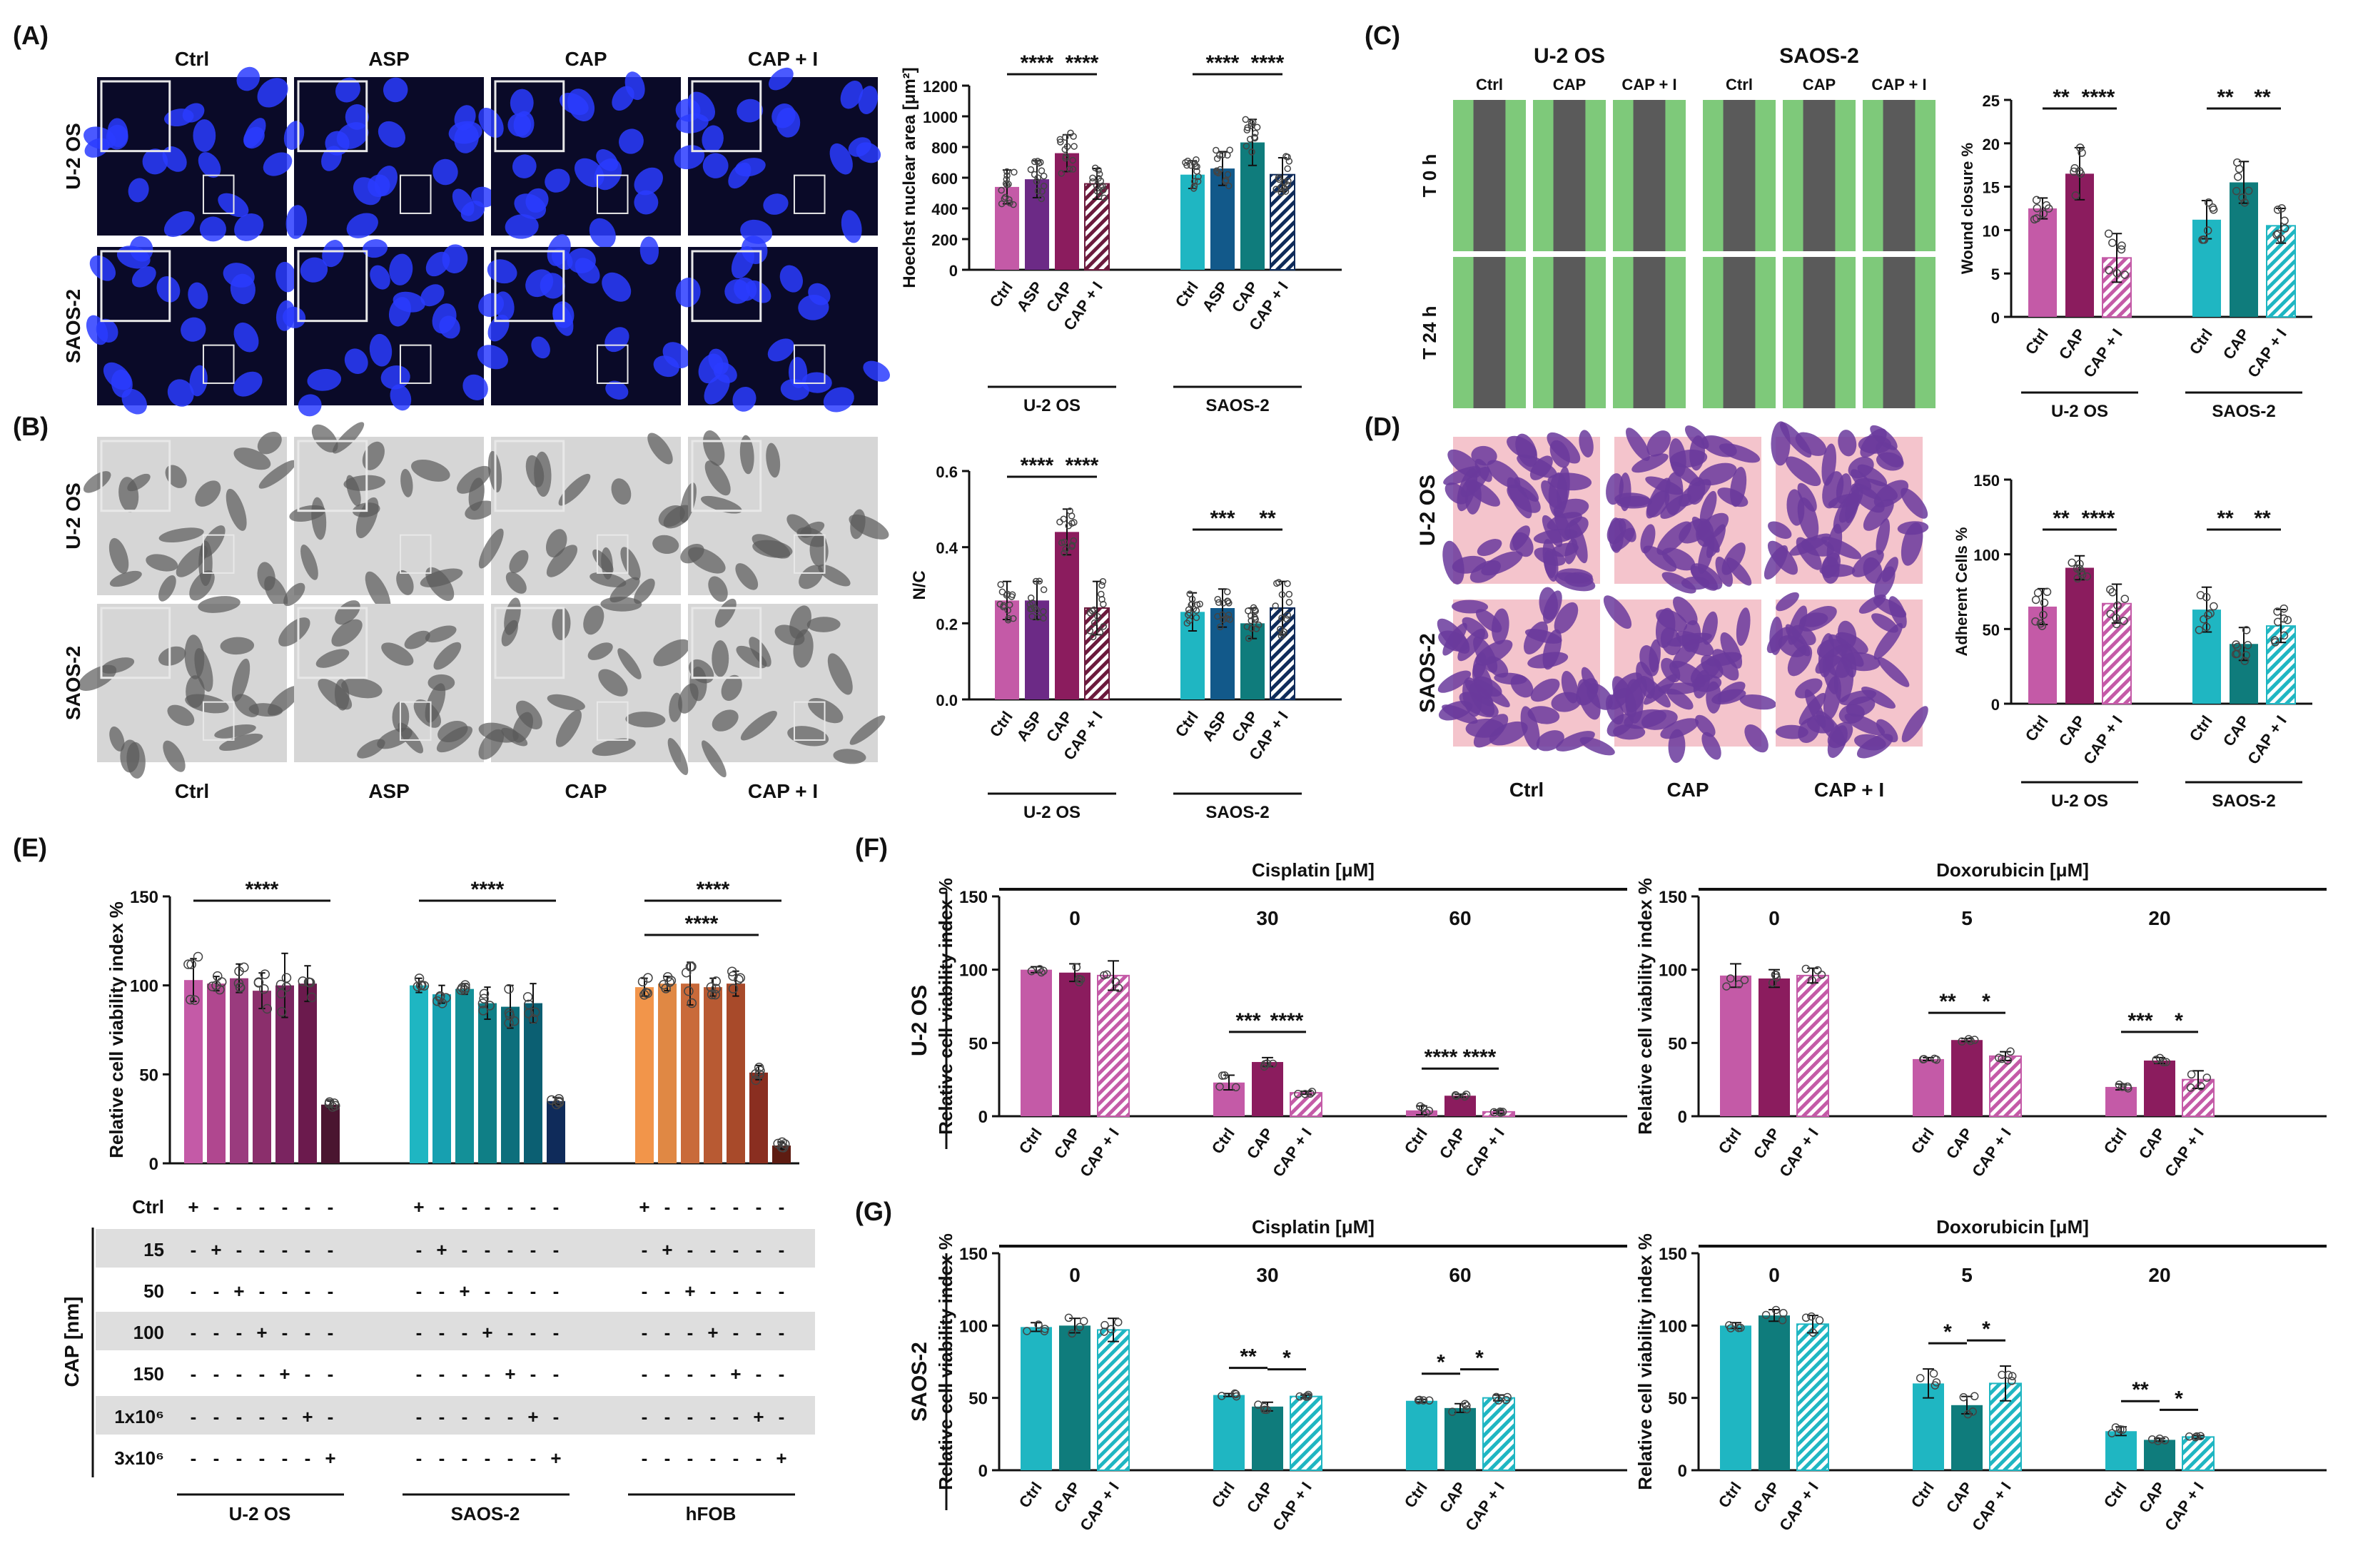 This screenshot has width=2358, height=1568. What do you see at coordinates (148, 1075) in the screenshot?
I see `y-tick-label: 50` at bounding box center [148, 1075].